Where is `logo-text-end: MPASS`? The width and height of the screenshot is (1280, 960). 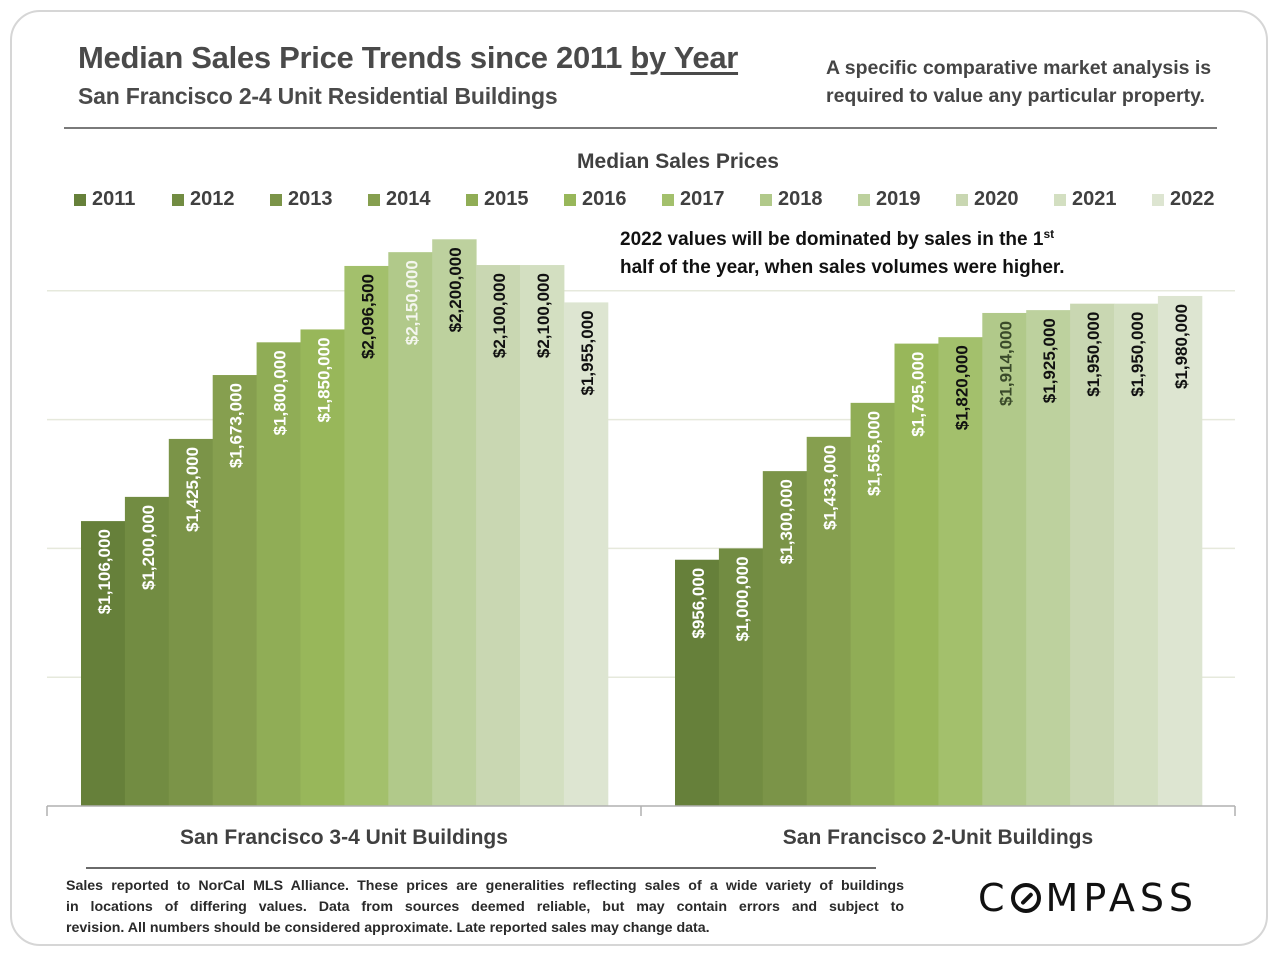 logo-text-end: MPASS is located at coordinates (1122, 898).